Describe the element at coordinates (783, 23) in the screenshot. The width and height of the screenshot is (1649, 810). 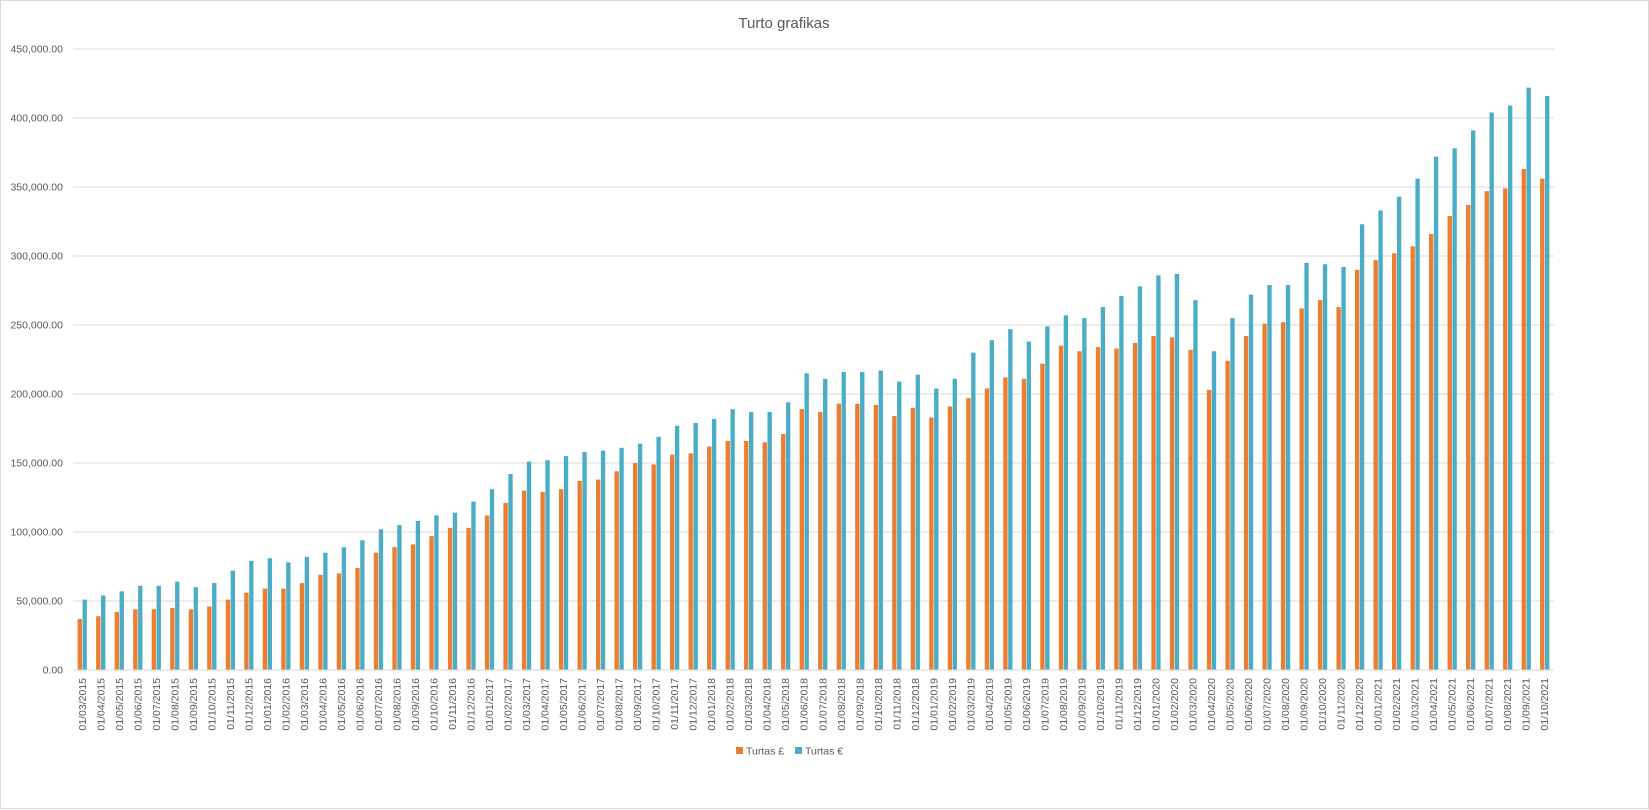
I see `chart-title: Turto grafikas` at that location.